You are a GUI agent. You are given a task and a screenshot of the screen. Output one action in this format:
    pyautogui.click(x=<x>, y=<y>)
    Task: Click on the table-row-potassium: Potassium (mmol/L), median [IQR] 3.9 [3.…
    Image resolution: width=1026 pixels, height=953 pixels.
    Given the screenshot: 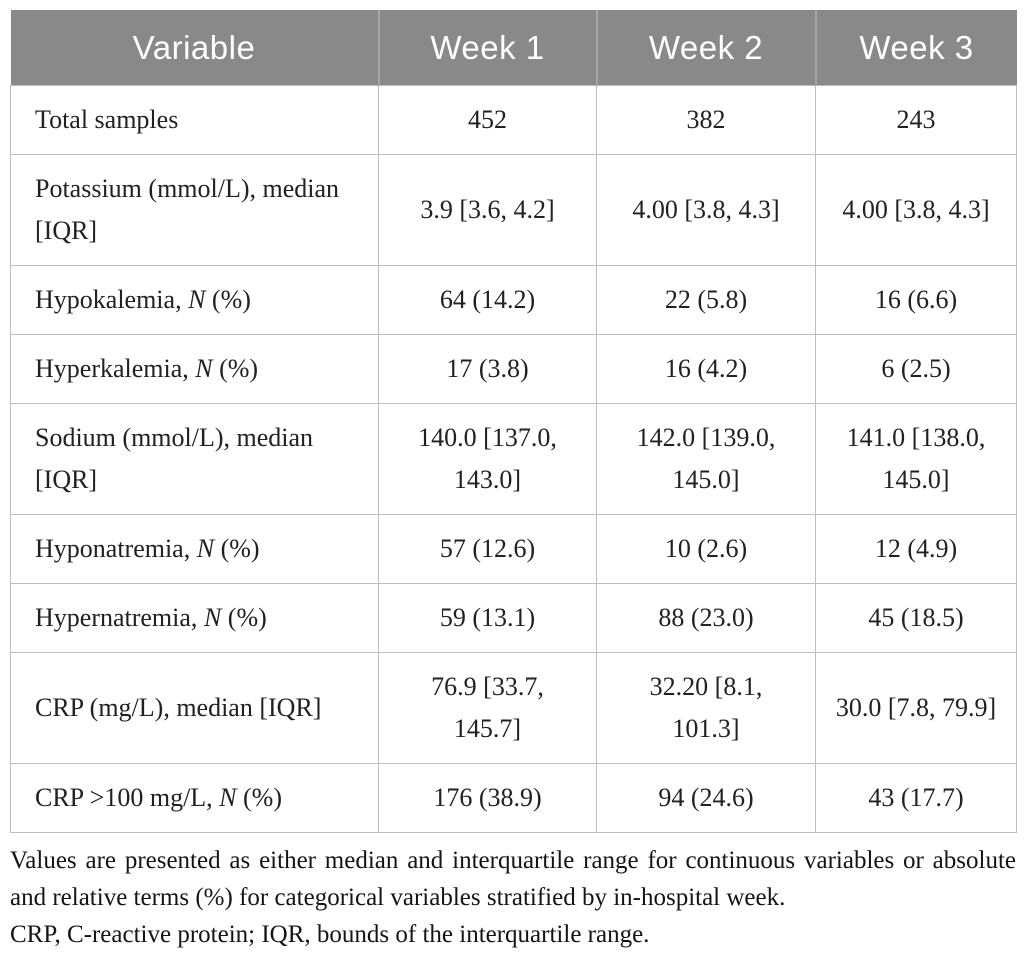 What is the action you would take?
    pyautogui.click(x=513, y=210)
    